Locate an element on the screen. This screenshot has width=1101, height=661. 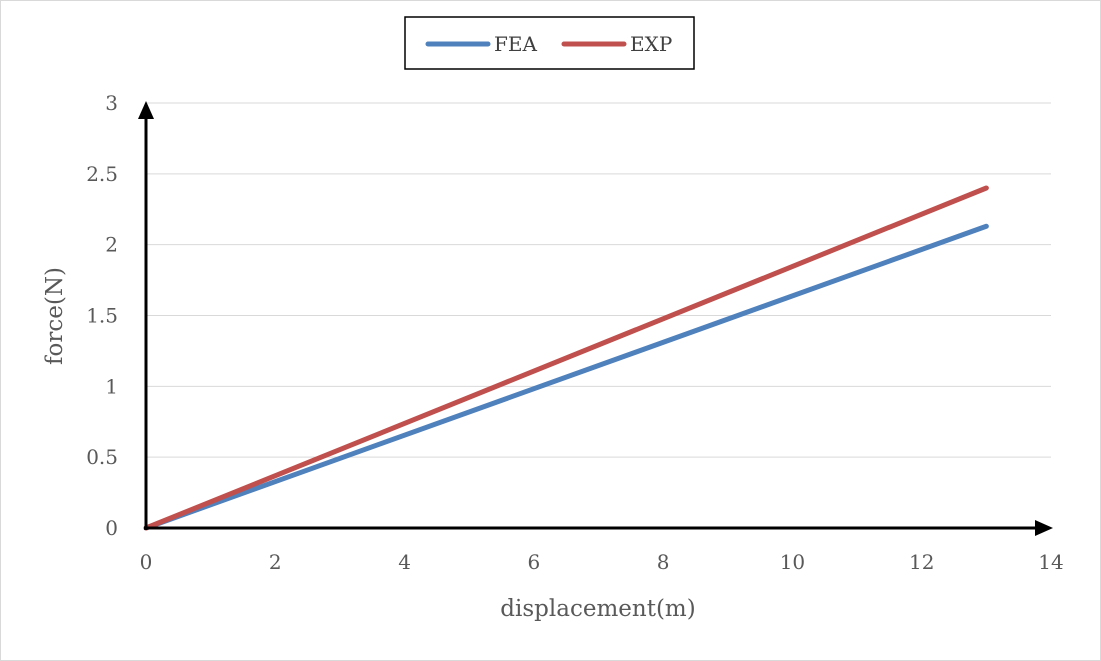
x-axis-arrow is located at coordinates (1044, 528).